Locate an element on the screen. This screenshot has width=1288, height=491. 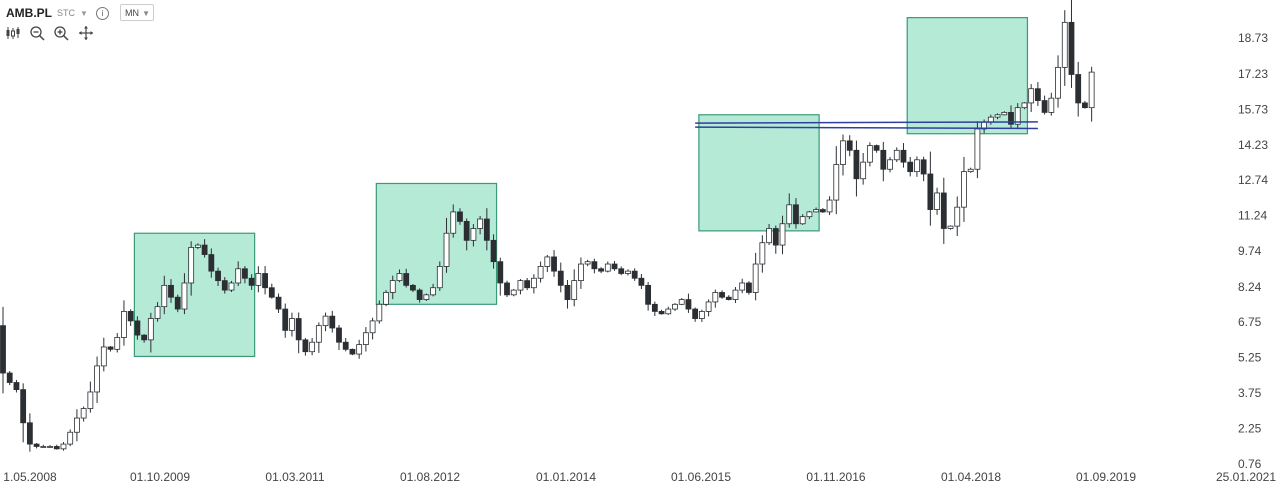
timeframe-select: MN ▼ is located at coordinates (137, 12).